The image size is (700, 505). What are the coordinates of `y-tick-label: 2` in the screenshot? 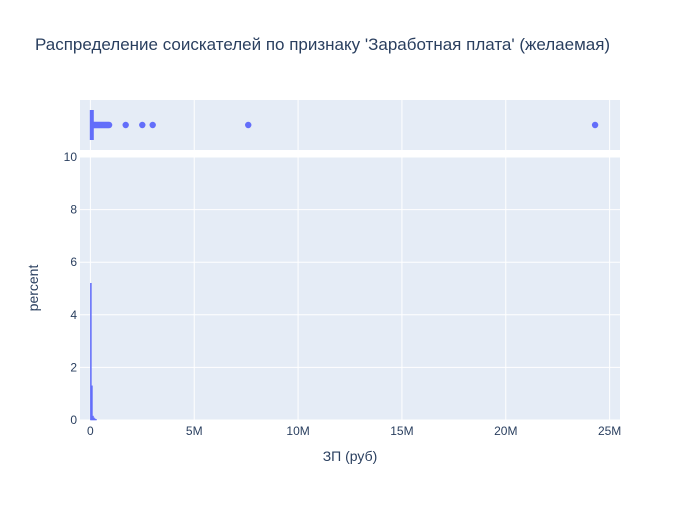 It's located at (73, 367).